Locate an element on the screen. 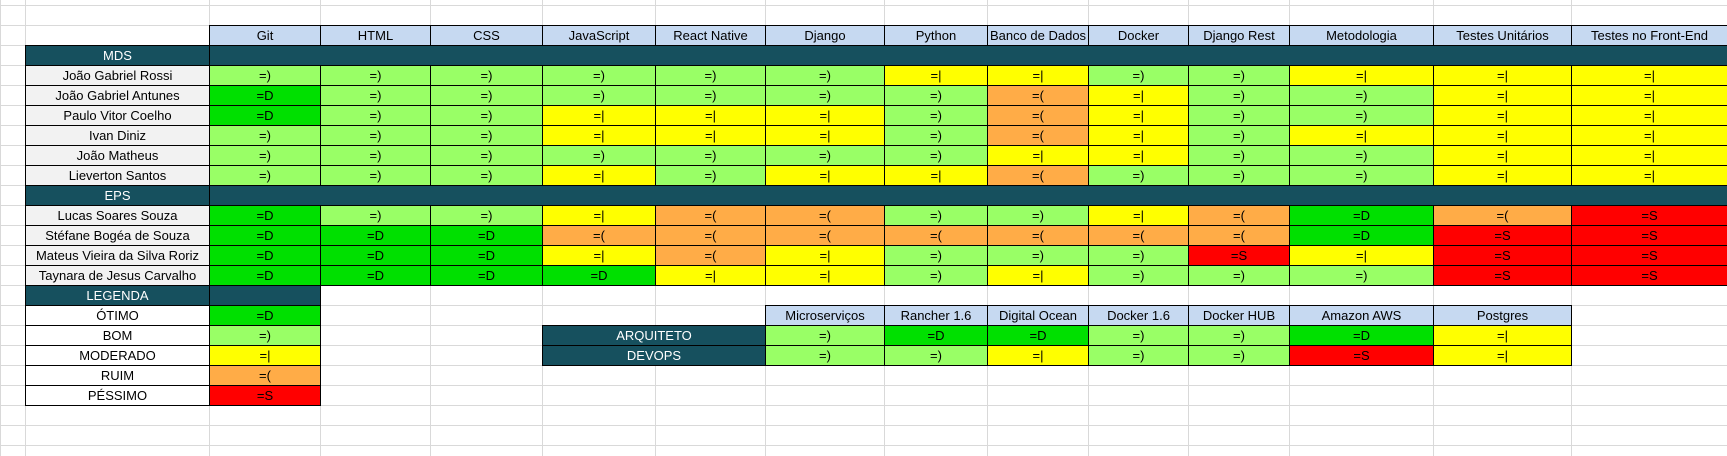 This screenshot has height=456, width=1727. skill-header: Git is located at coordinates (265, 35).